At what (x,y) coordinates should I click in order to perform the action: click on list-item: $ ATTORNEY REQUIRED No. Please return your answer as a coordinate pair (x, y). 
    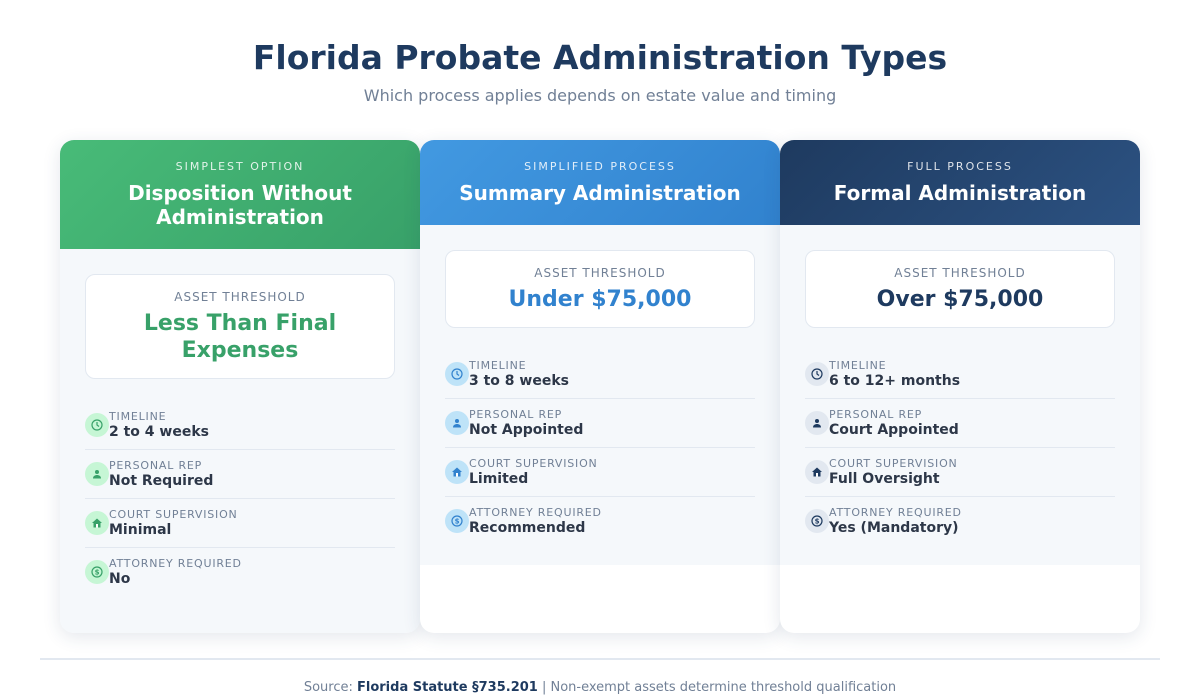
    Looking at the image, I should click on (240, 572).